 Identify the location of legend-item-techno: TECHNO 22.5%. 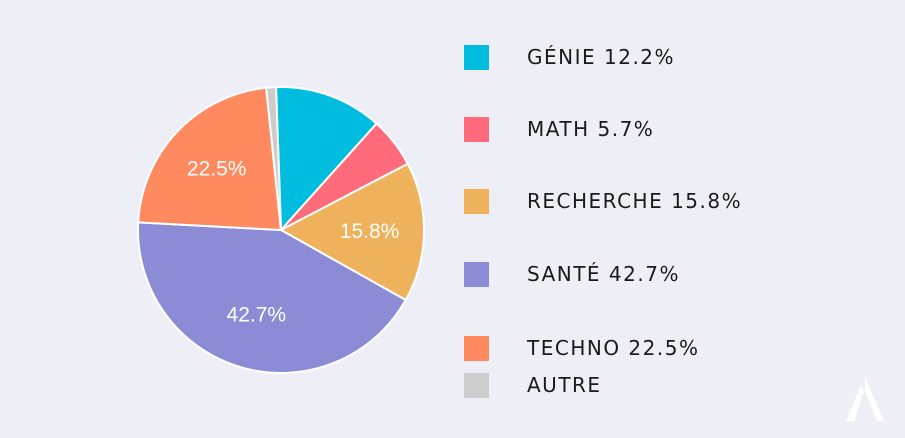
(581, 348).